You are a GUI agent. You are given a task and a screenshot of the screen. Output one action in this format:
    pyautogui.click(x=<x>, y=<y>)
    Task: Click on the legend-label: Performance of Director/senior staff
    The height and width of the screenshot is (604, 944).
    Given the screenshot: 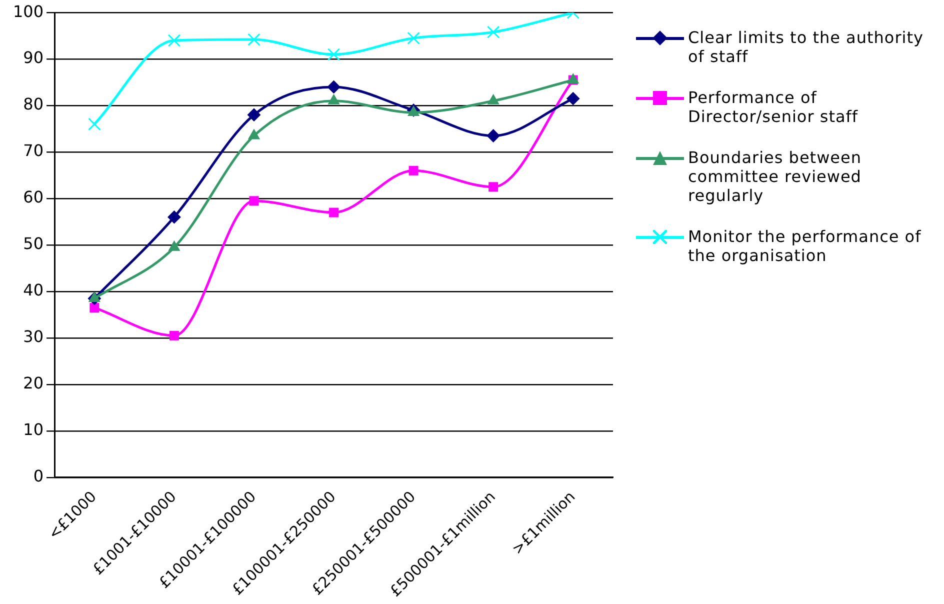 What is the action you would take?
    pyautogui.click(x=774, y=107)
    